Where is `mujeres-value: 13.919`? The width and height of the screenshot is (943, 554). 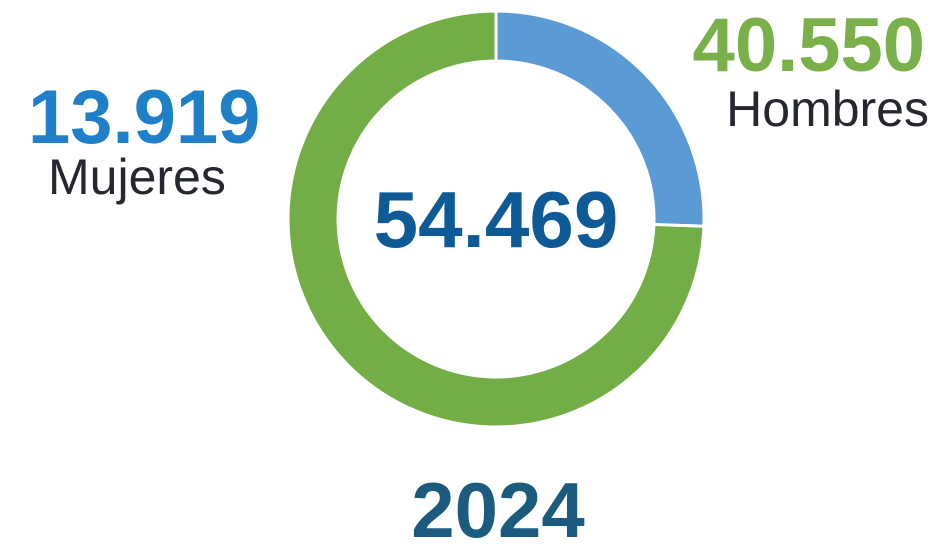 mujeres-value: 13.919 is located at coordinates (144, 117).